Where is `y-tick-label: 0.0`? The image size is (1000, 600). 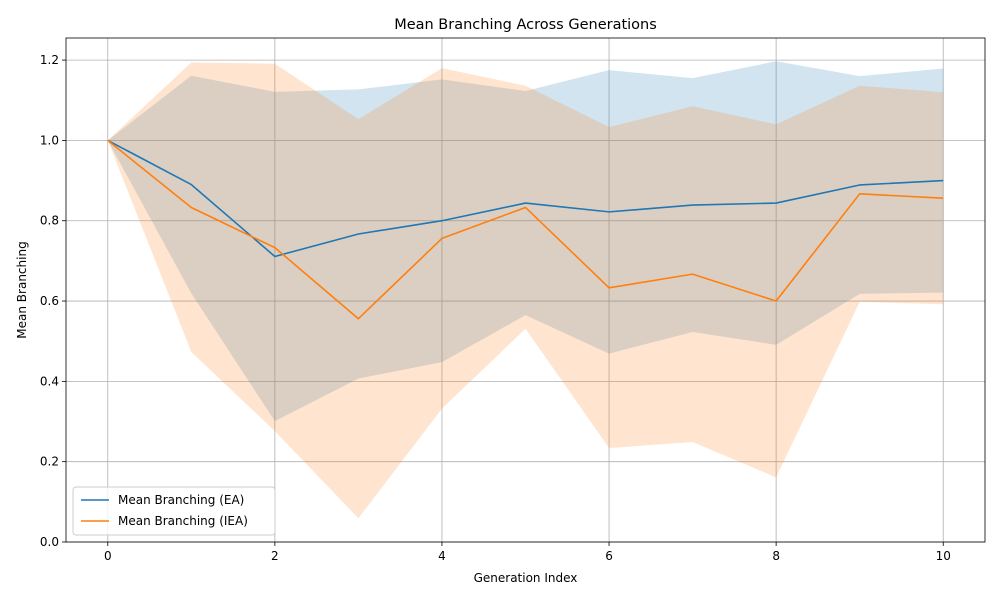 y-tick-label: 0.0 is located at coordinates (49, 542).